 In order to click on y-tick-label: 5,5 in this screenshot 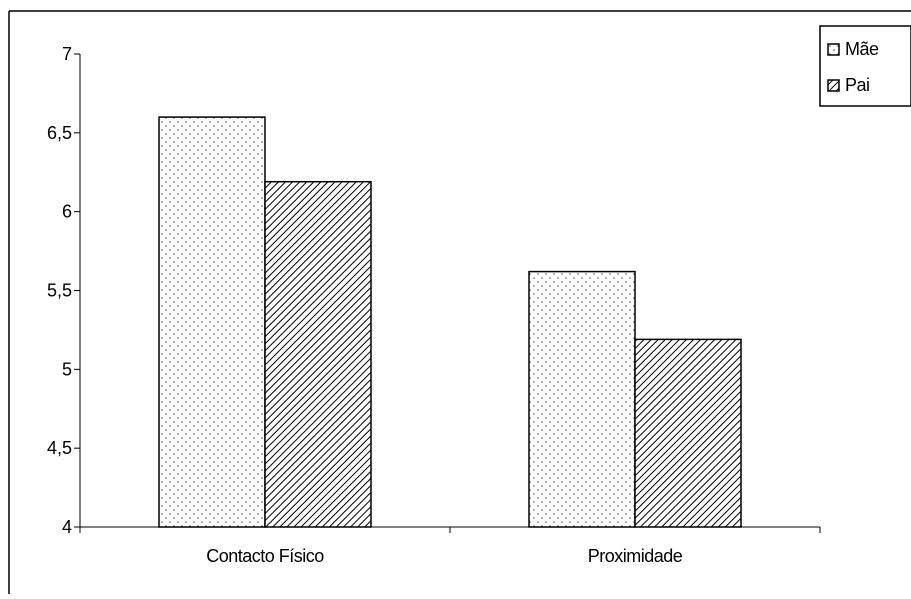, I will do `click(59, 291)`.